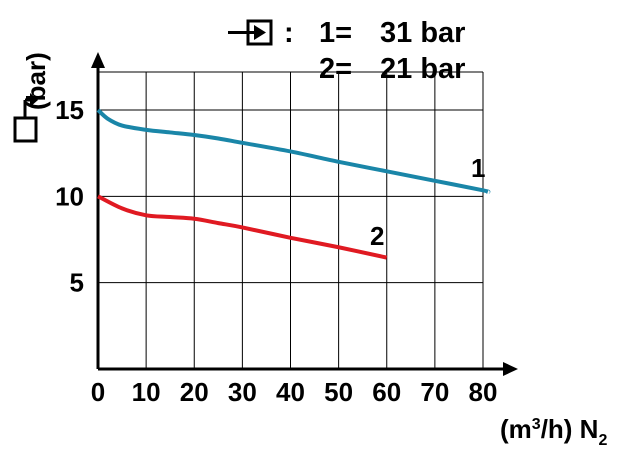 This screenshot has height=449, width=636. What do you see at coordinates (516, 429) in the screenshot?
I see `x-axis-label-text: (m` at bounding box center [516, 429].